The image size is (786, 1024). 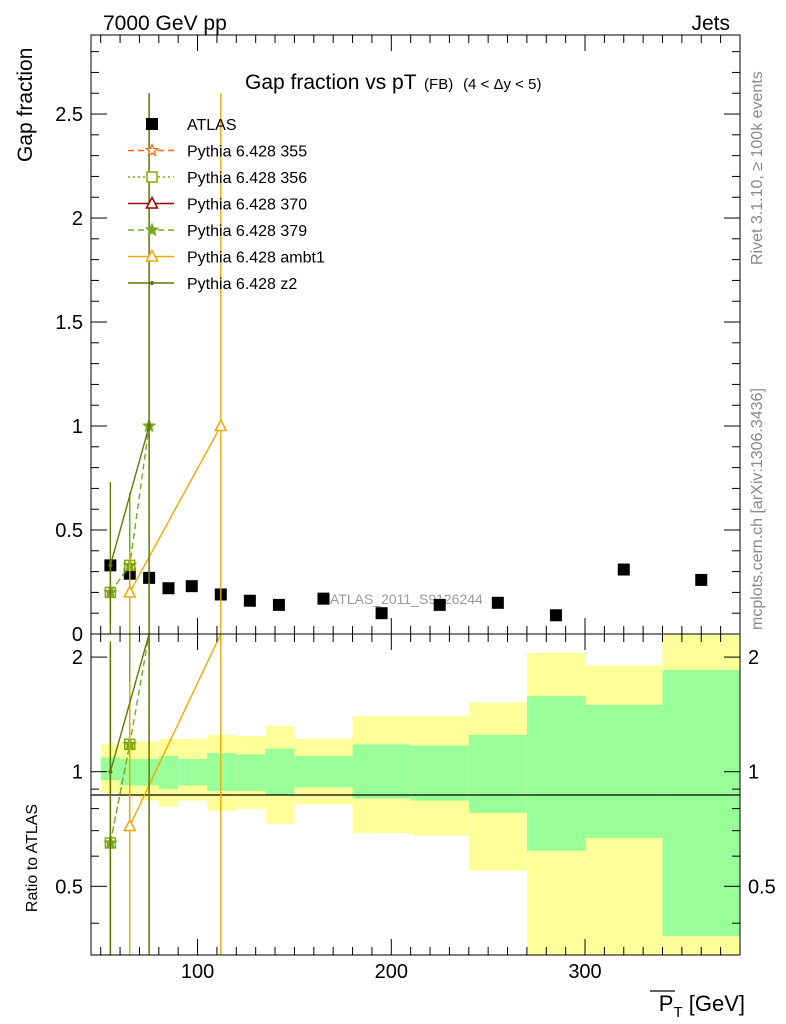 I want to click on ratio-xtick-label: 300, so click(x=584, y=972).